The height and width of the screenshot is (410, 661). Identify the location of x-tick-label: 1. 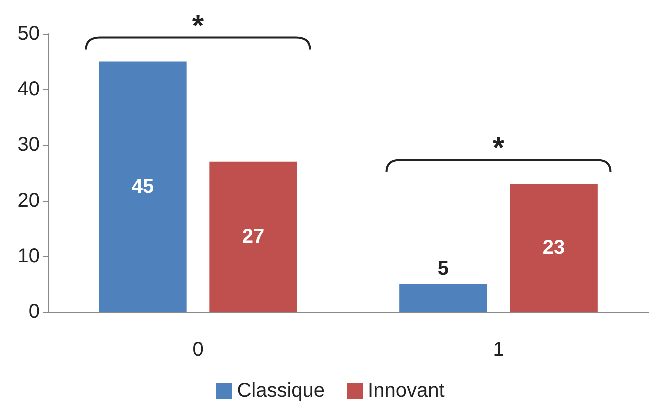
(498, 350).